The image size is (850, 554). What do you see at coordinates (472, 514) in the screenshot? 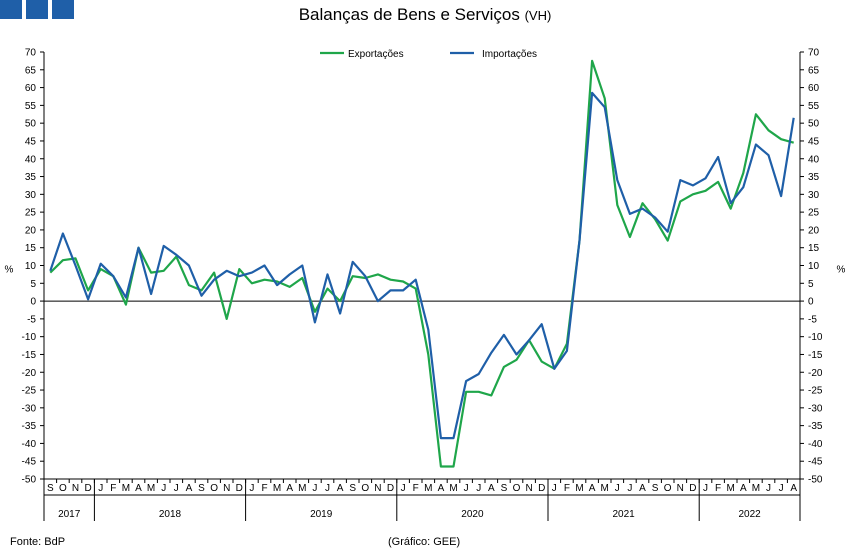
I see `x-tick-label-year: 2020` at bounding box center [472, 514].